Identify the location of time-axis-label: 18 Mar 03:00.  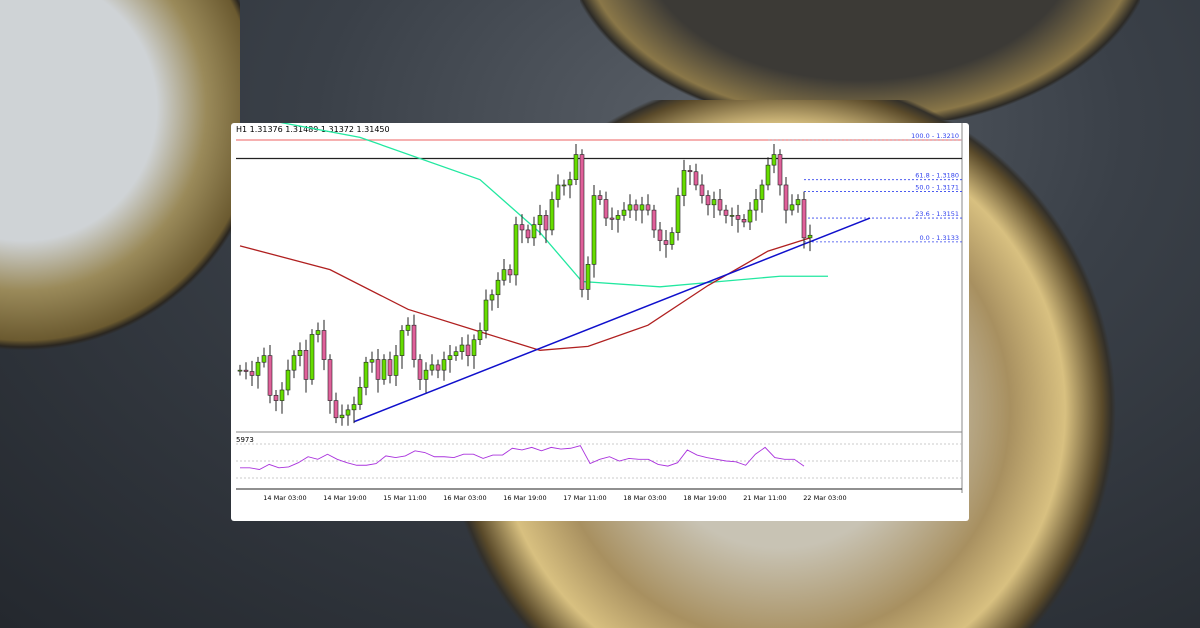
(644, 498).